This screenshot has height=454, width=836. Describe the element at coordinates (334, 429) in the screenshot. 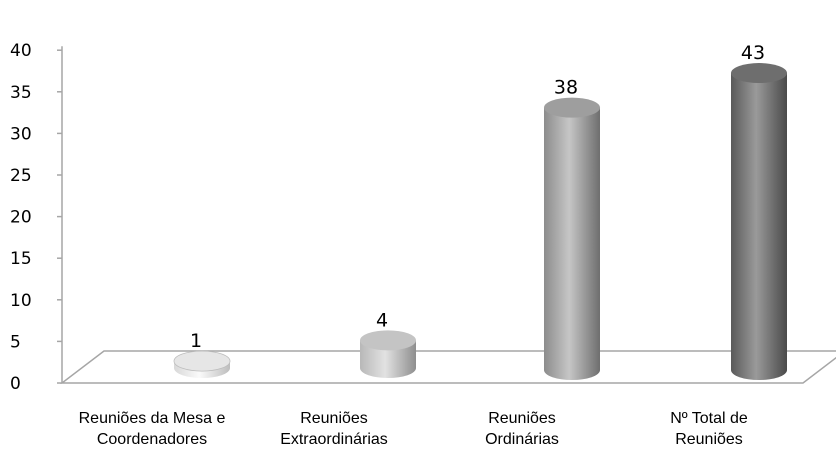

I see `category-label: Reuniões Extraordinárias` at that location.